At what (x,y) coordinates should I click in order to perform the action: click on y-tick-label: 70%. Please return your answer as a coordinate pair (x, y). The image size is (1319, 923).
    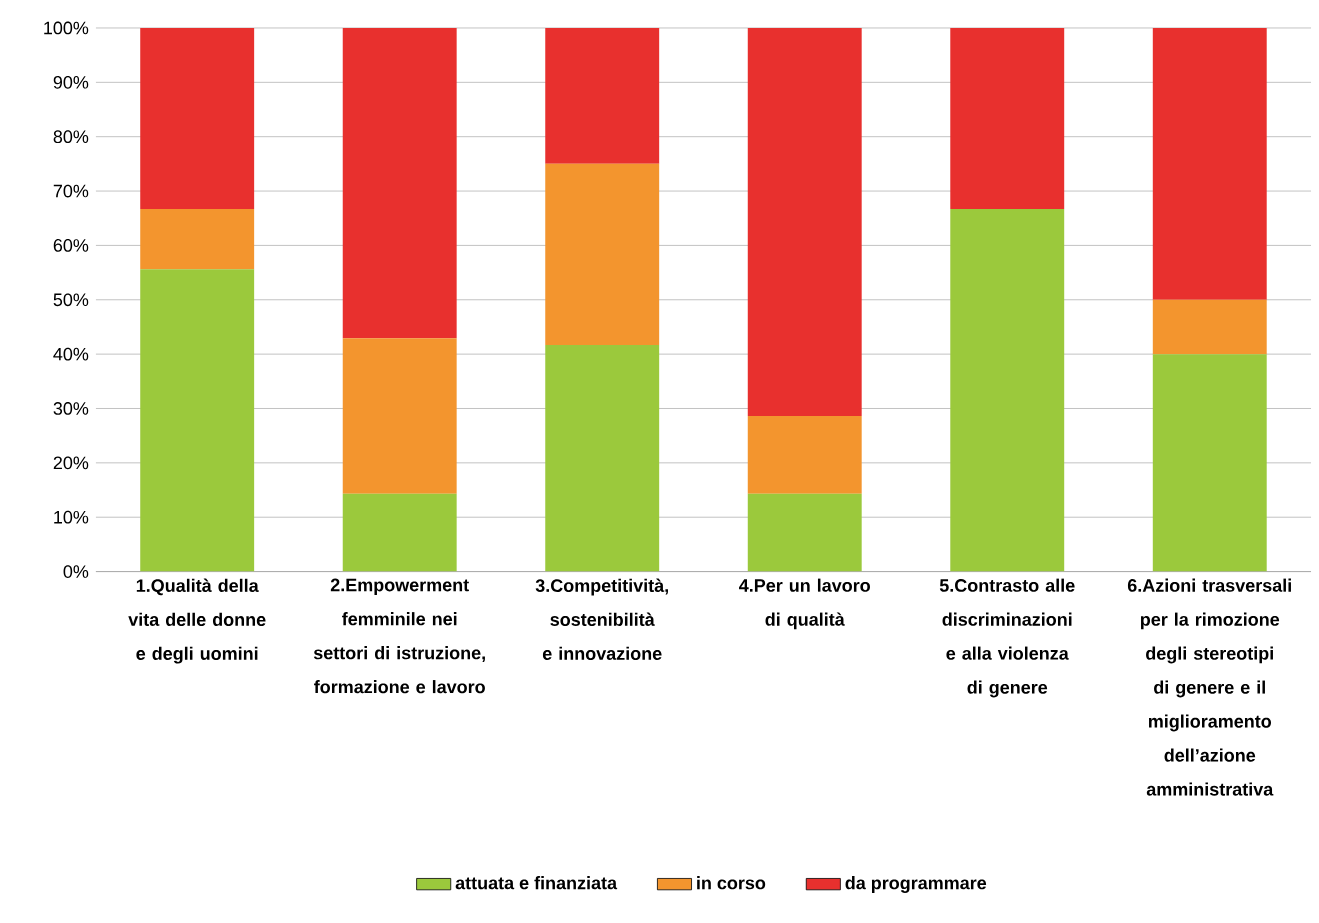
    Looking at the image, I should click on (71, 191).